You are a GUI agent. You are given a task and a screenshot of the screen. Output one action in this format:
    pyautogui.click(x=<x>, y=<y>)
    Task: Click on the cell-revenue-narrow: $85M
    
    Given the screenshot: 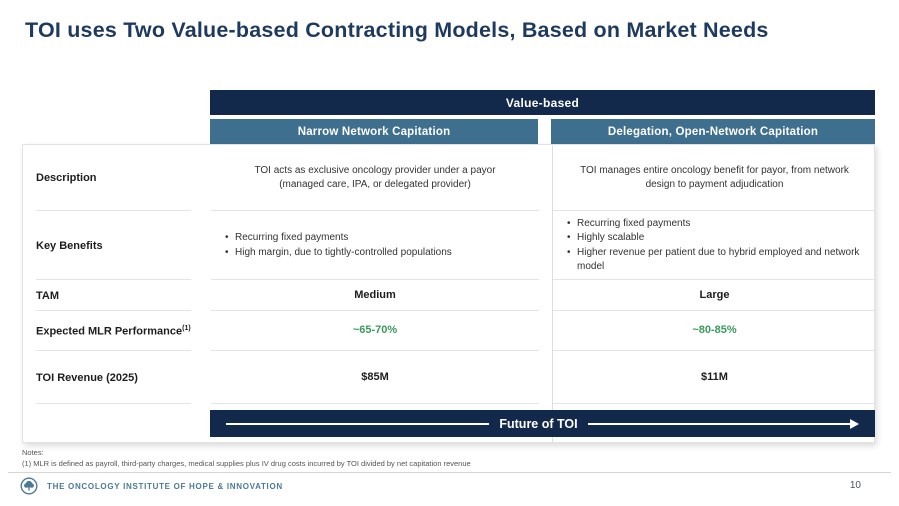 What is the action you would take?
    pyautogui.click(x=375, y=377)
    